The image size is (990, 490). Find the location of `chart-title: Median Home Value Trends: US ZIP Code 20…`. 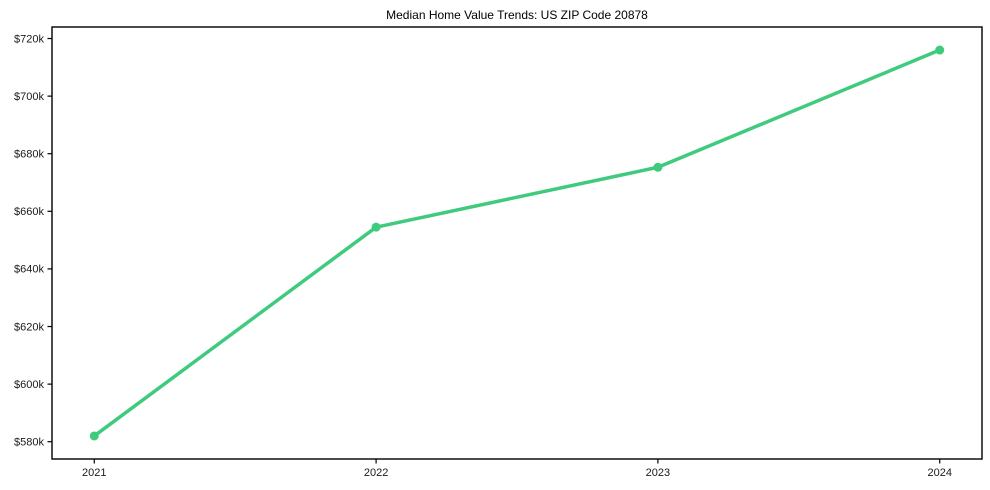

chart-title: Median Home Value Trends: US ZIP Code 20… is located at coordinates (517, 15).